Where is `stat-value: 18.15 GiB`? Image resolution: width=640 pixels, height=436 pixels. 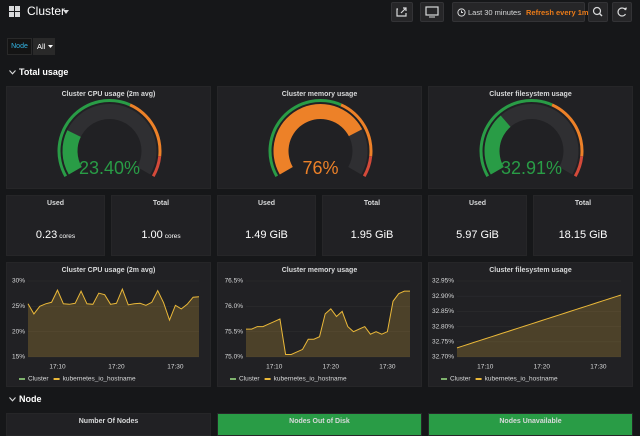
stat-value: 18.15 GiB is located at coordinates (583, 235).